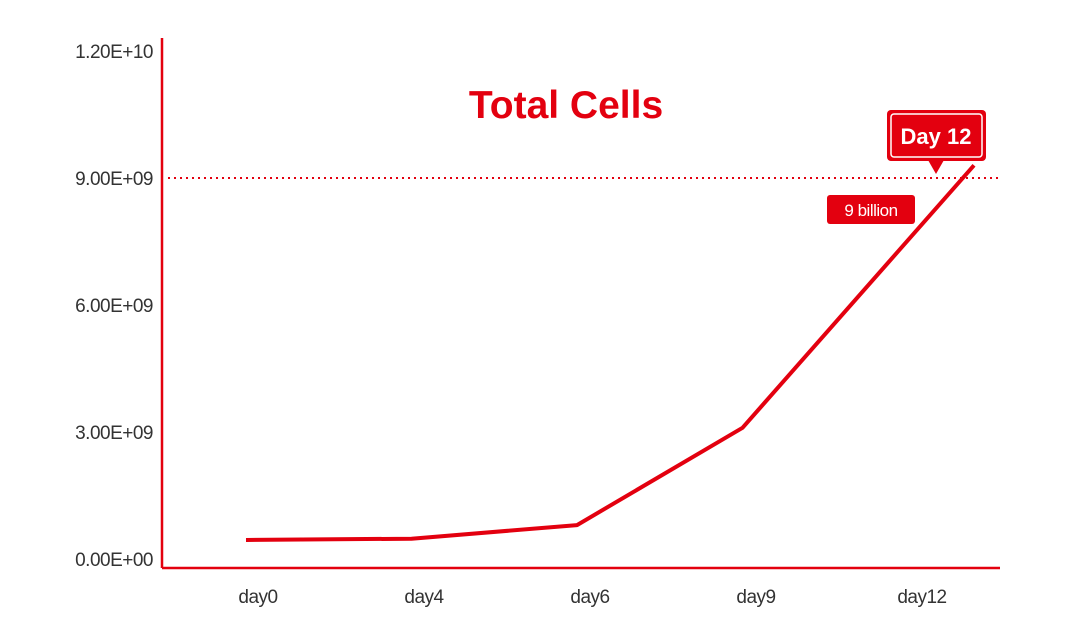  Describe the element at coordinates (566, 105) in the screenshot. I see `chart-title: Total Cells` at that location.